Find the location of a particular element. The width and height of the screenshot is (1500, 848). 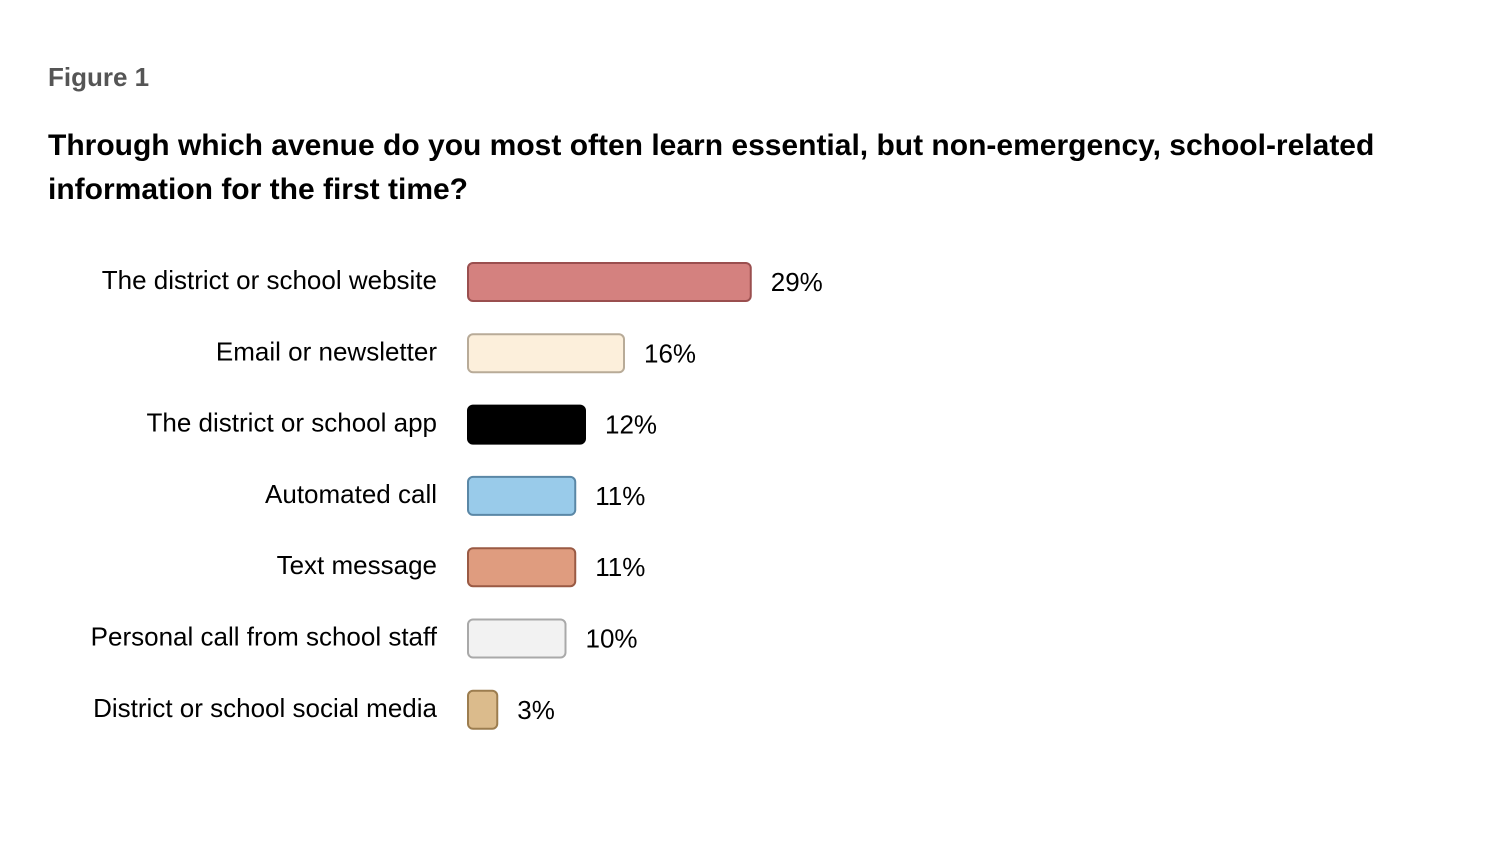

value-label: 29% is located at coordinates (797, 282).